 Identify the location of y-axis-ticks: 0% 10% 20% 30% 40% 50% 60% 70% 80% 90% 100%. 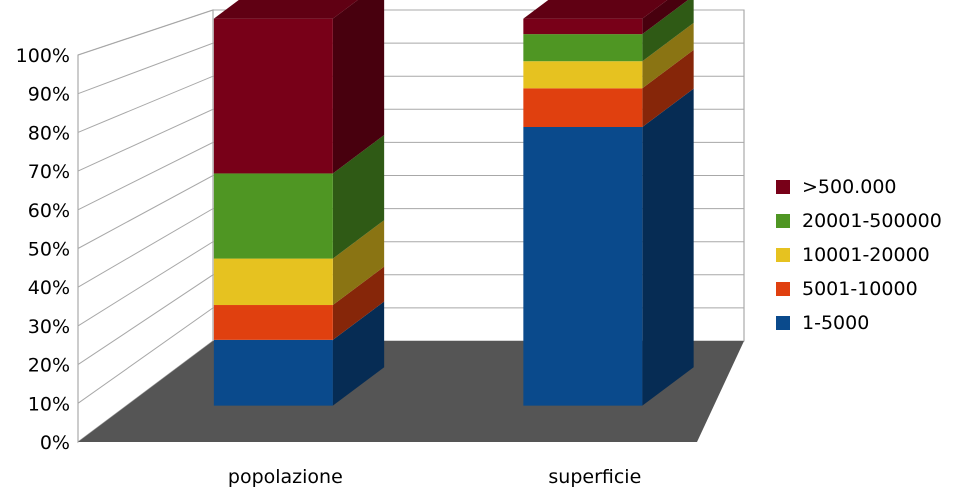
(43, 249).